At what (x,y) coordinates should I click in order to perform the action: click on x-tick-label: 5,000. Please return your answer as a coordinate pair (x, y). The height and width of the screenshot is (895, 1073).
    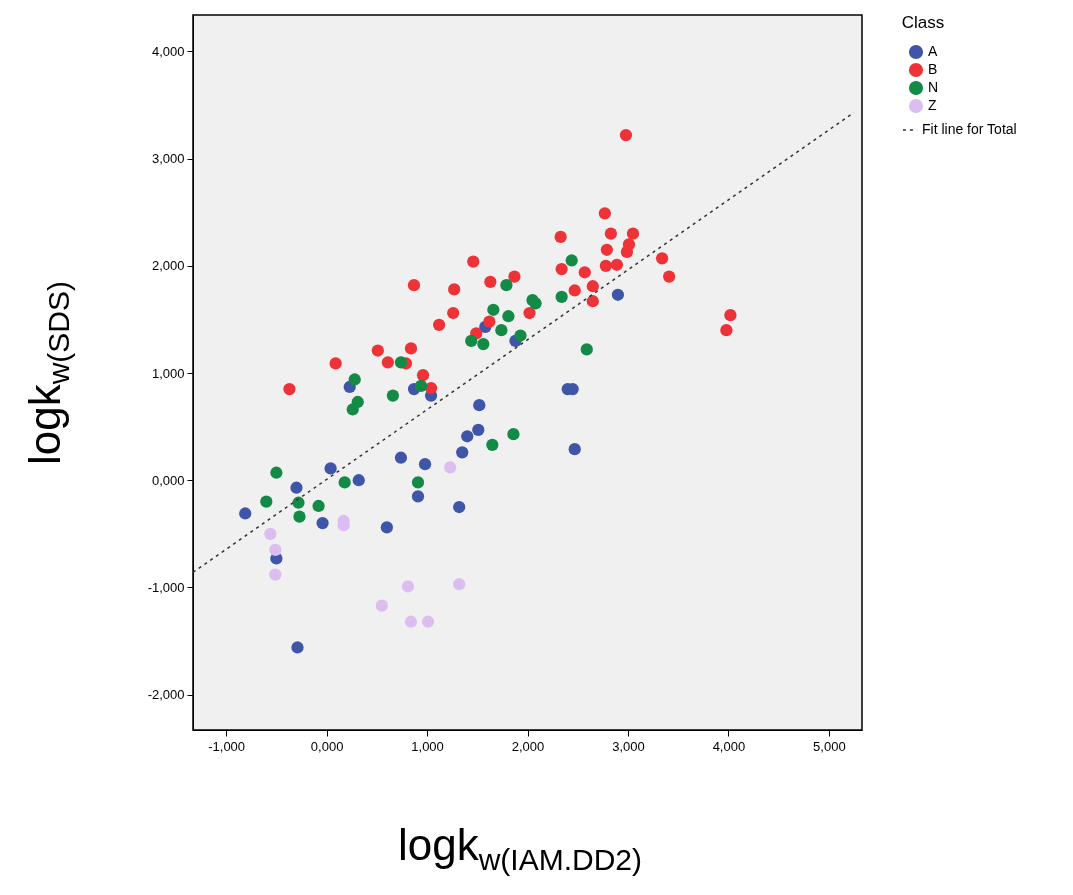
    Looking at the image, I should click on (829, 746).